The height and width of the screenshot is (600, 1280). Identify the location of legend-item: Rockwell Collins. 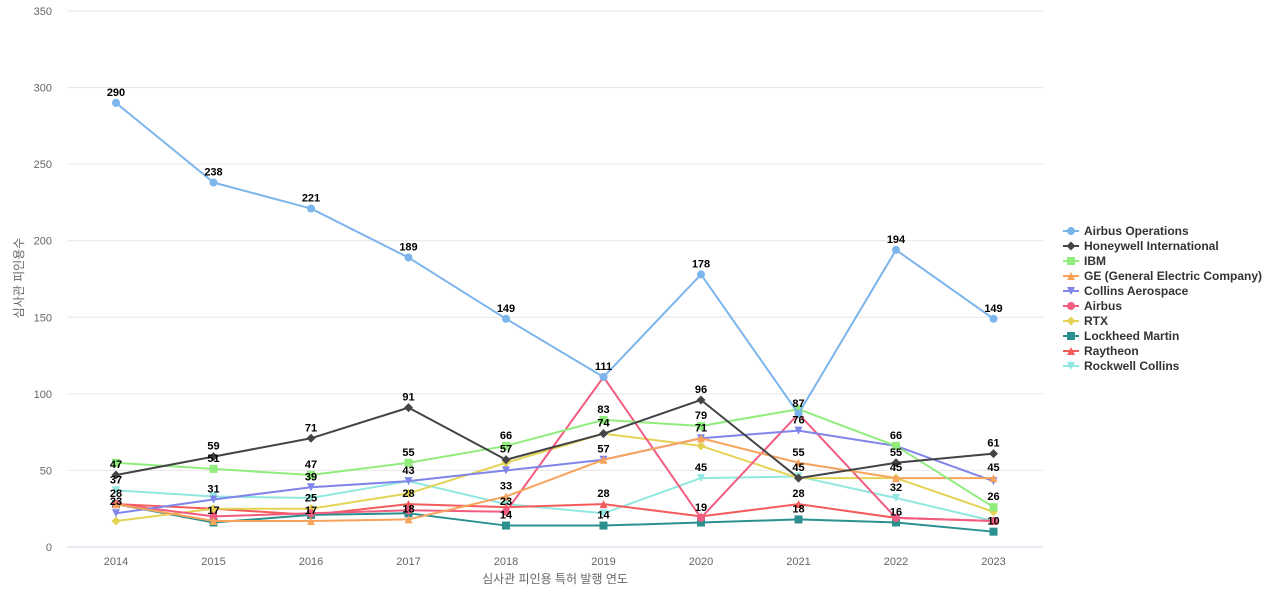
(1121, 366).